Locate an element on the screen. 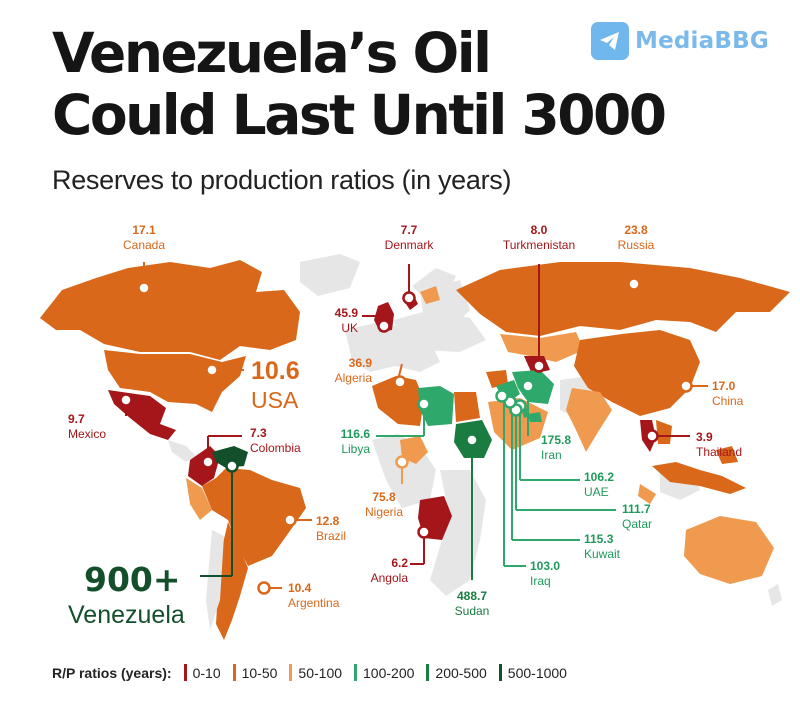  page-title: Venezuela’s Oil Could Last Until 3000 is located at coordinates (359, 84).